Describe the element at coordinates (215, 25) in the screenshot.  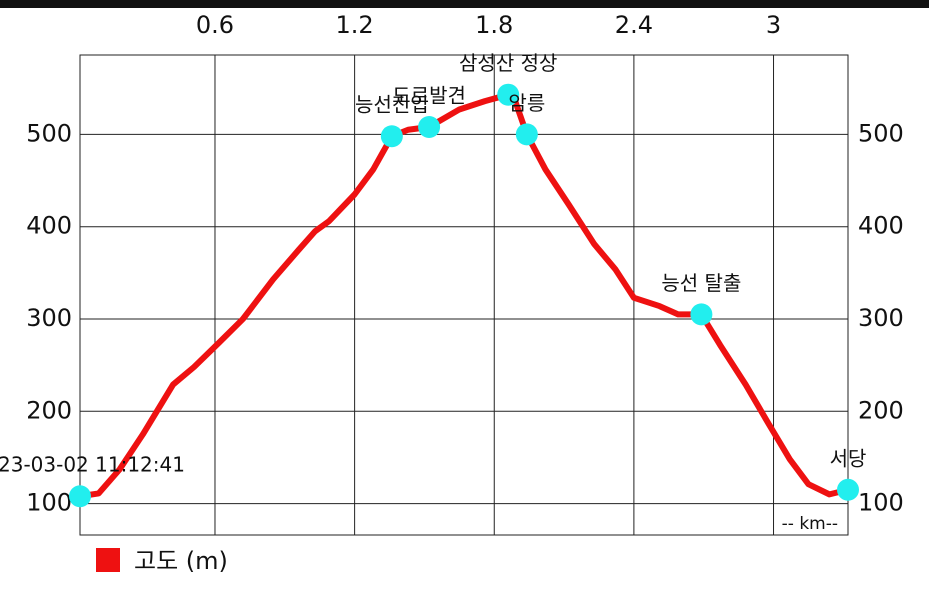
I see `x-tick-label: 0.6` at that location.